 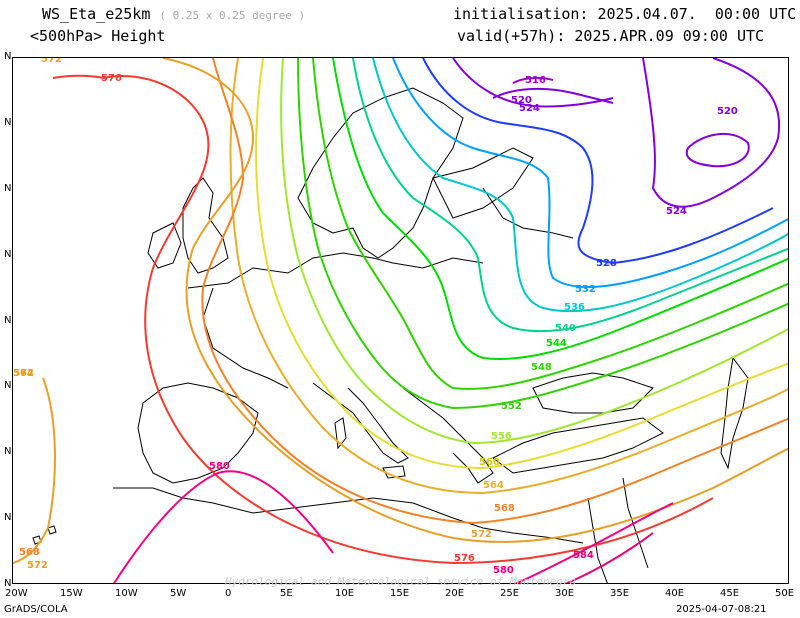 What do you see at coordinates (625, 14) in the screenshot?
I see `init-time: initialisation: 2025.04.07. 00:00 UTC` at bounding box center [625, 14].